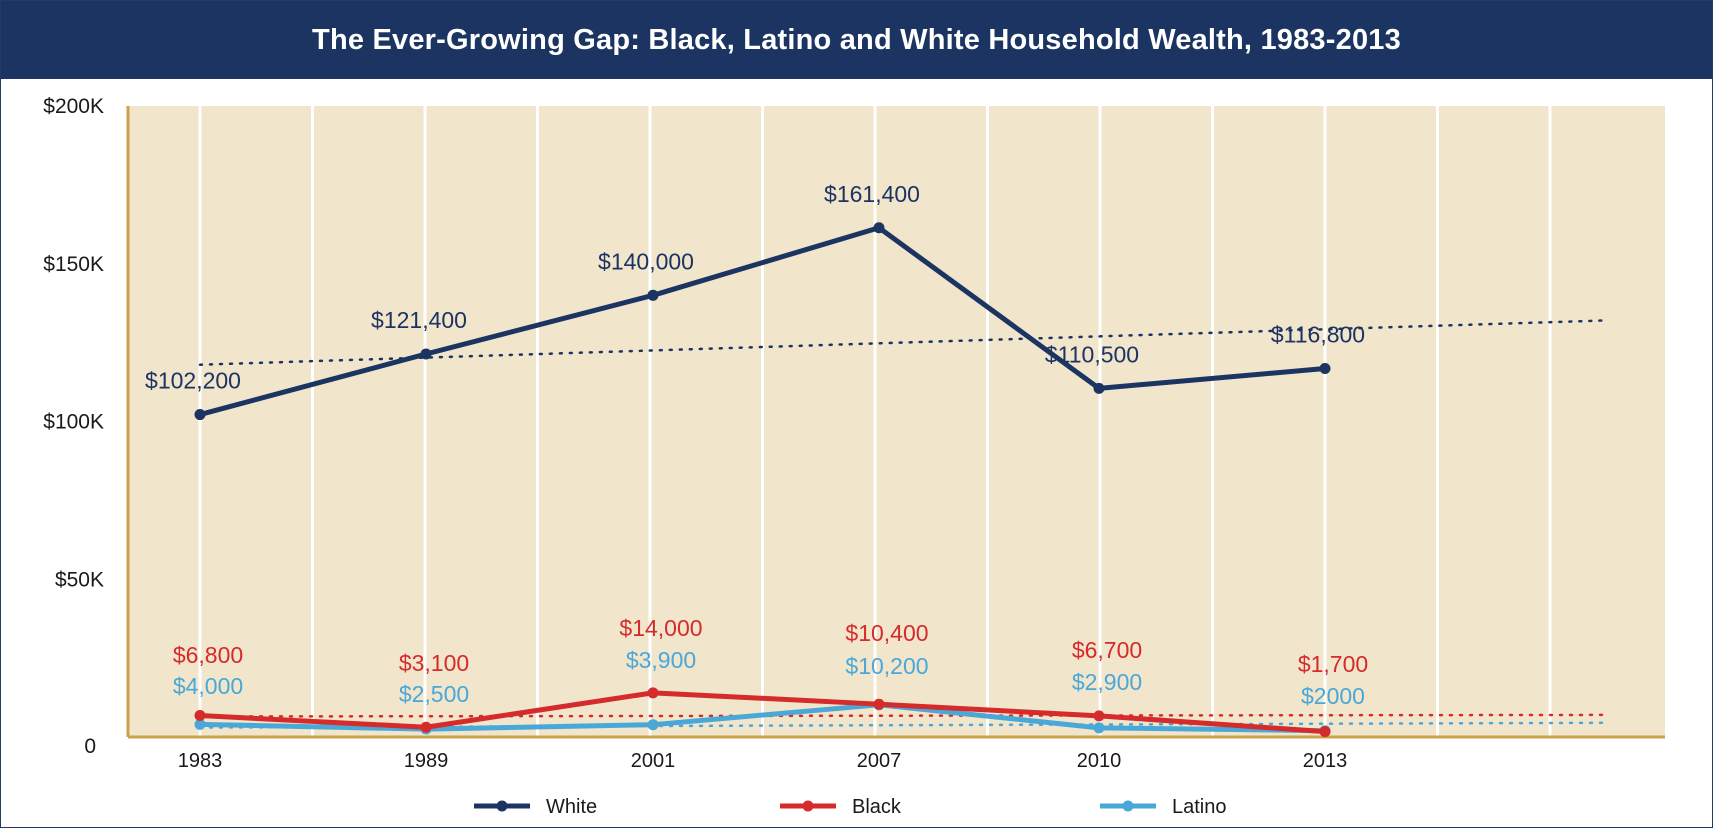 The width and height of the screenshot is (1713, 828). What do you see at coordinates (850, 807) in the screenshot?
I see `legend: White Black Latino` at bounding box center [850, 807].